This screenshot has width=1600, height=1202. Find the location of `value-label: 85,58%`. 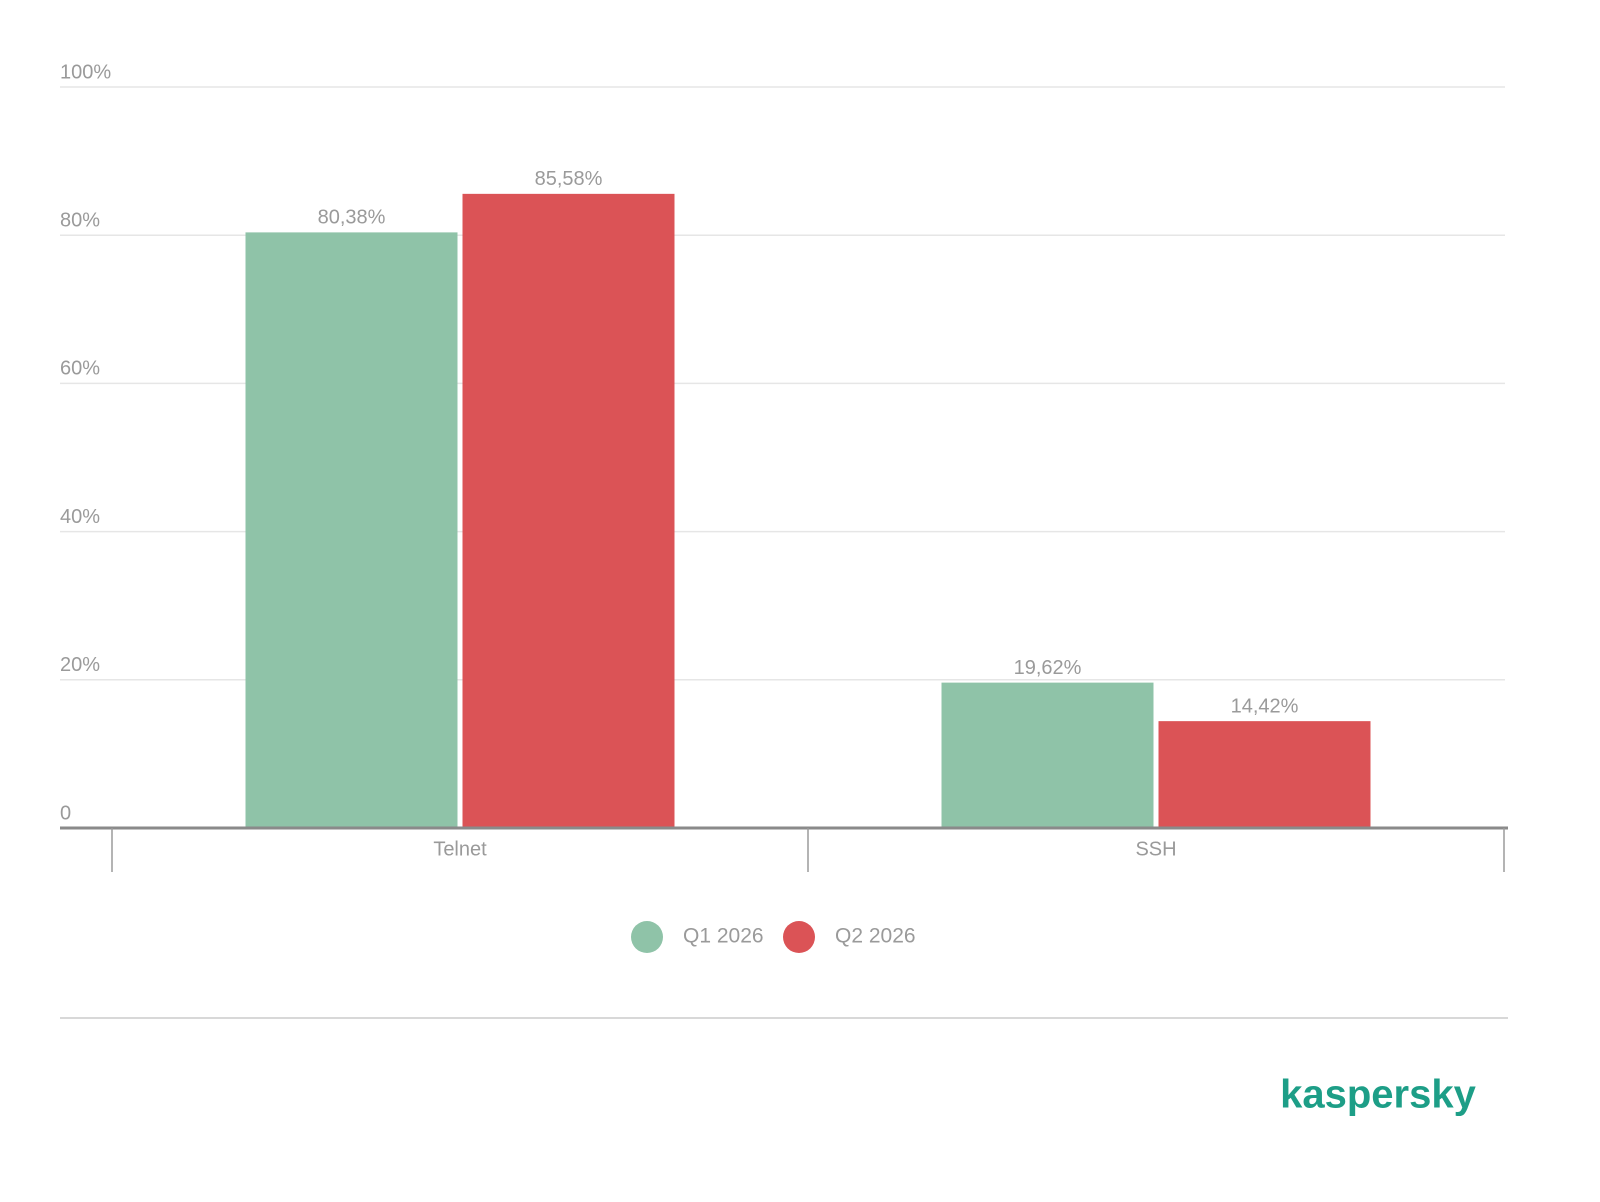

value-label: 85,58% is located at coordinates (569, 179).